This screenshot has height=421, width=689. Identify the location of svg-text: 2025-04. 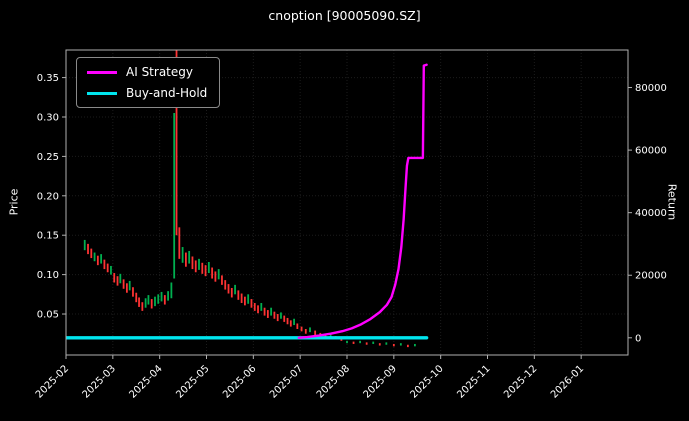
(145, 381).